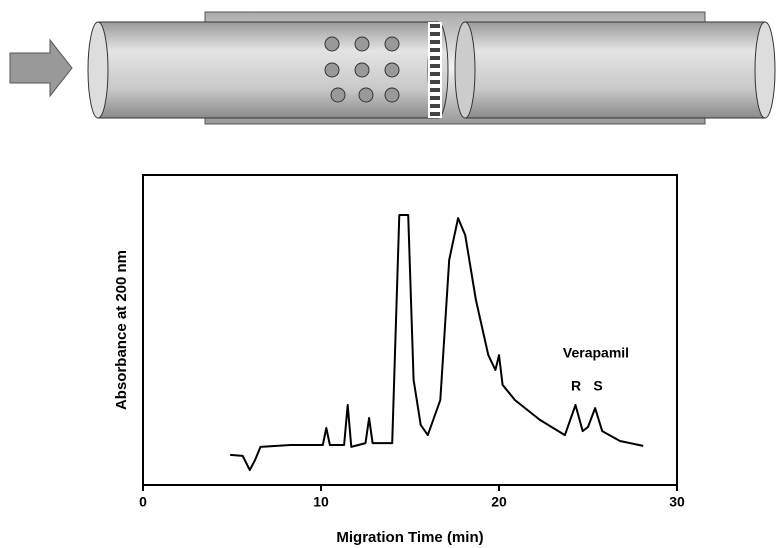  I want to click on selectors, so click(362, 69).